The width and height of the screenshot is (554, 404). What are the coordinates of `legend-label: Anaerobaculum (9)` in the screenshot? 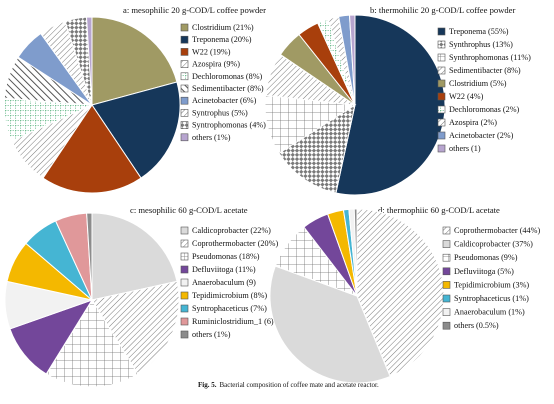 It's located at (224, 282).